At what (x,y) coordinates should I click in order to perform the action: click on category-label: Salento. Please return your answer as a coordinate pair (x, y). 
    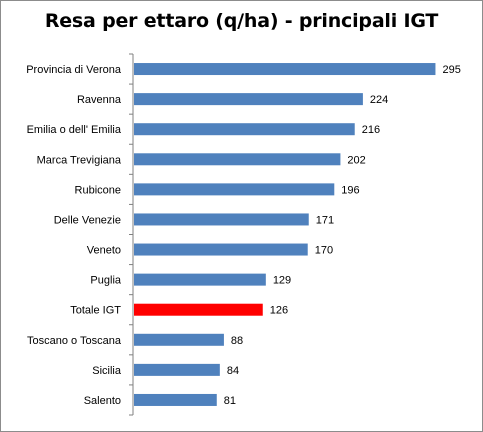
    Looking at the image, I should click on (102, 401).